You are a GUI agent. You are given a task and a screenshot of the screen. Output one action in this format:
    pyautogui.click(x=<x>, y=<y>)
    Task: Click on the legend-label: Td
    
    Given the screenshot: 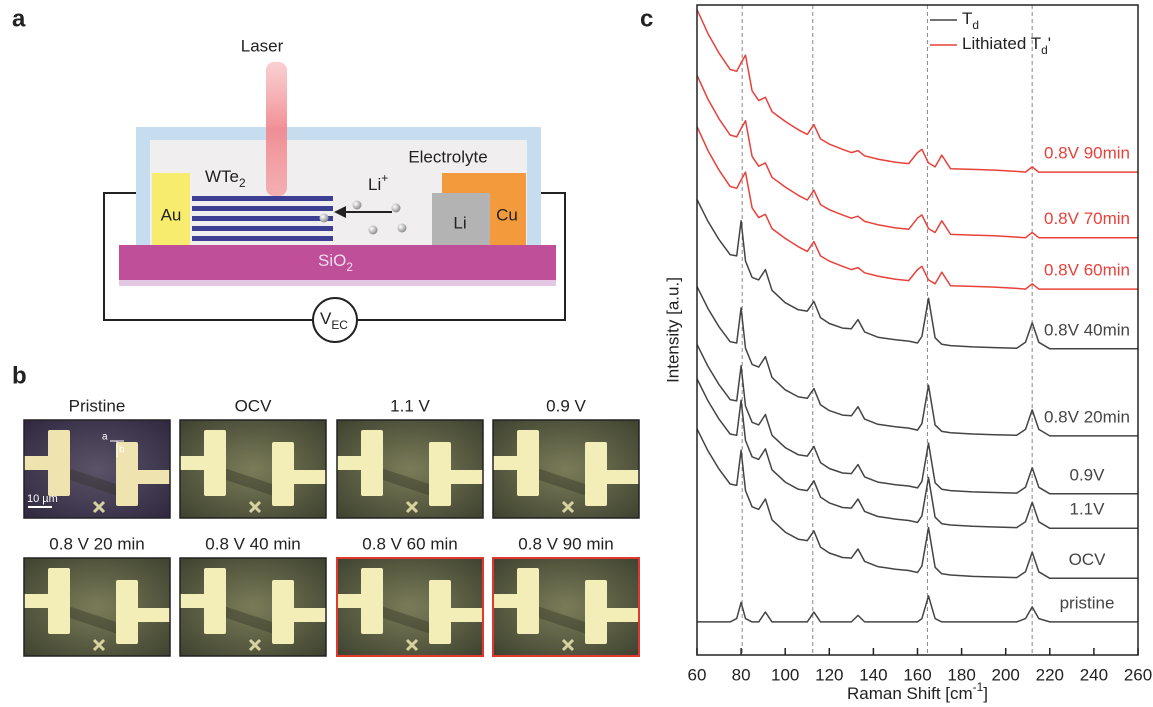 What is the action you would take?
    pyautogui.click(x=970, y=20)
    